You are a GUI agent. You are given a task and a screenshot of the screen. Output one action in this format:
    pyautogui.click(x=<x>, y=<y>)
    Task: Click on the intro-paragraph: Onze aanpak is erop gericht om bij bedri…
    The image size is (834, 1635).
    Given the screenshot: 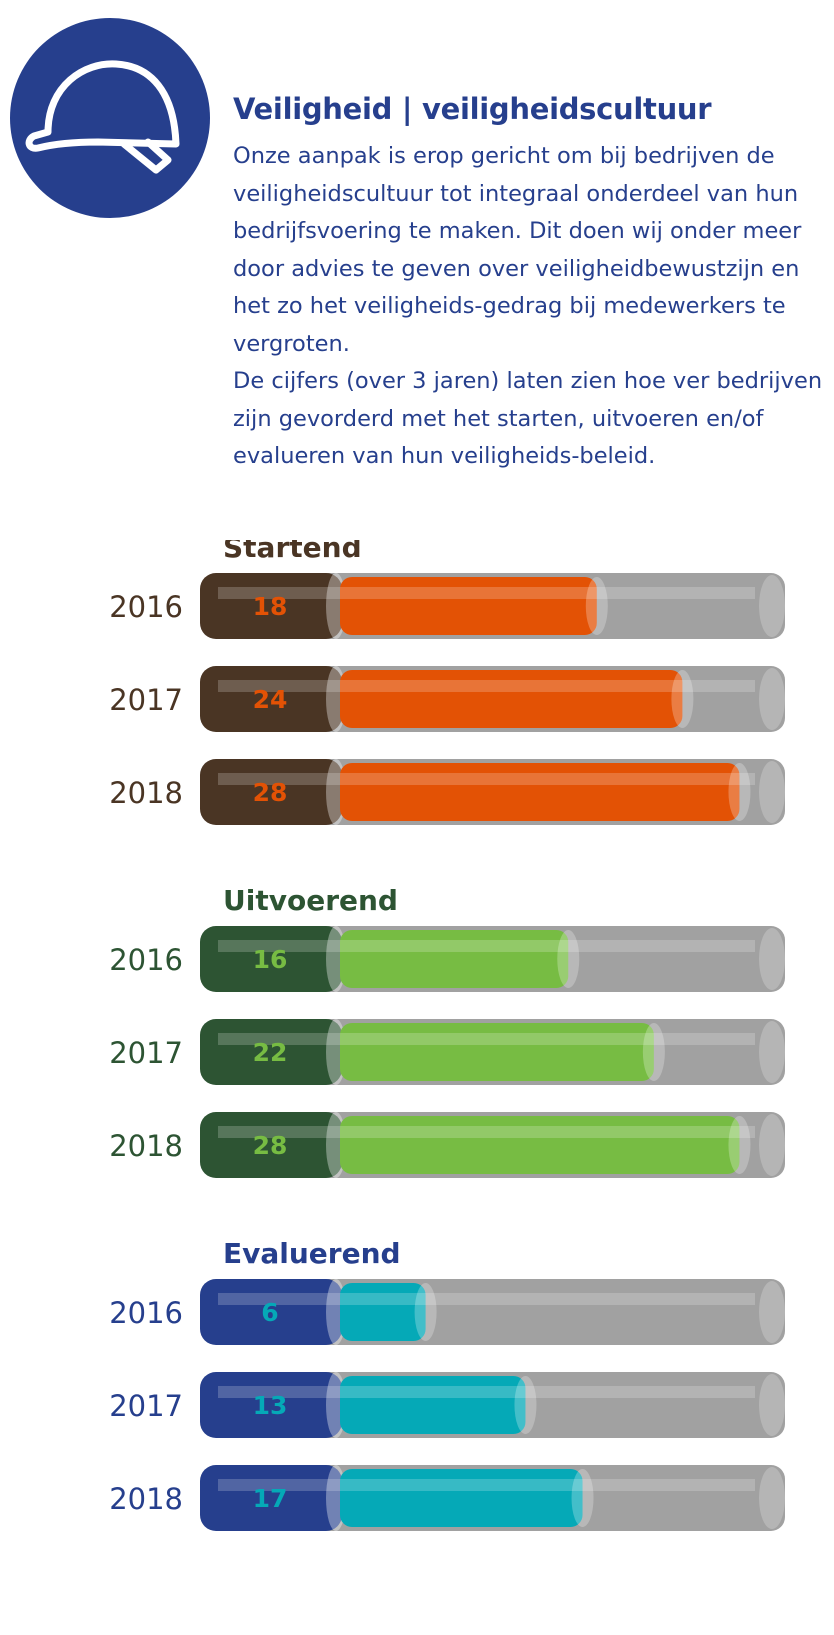 What is the action you would take?
    pyautogui.click(x=517, y=250)
    